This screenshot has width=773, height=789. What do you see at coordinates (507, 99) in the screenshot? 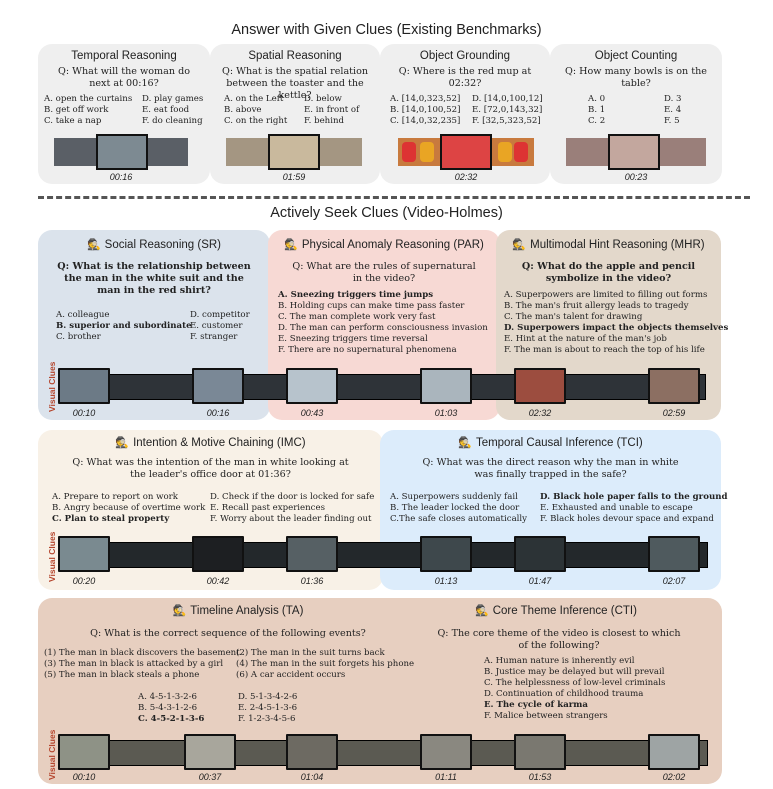
I see `option: D. [14,0,100,12]` at bounding box center [507, 99].